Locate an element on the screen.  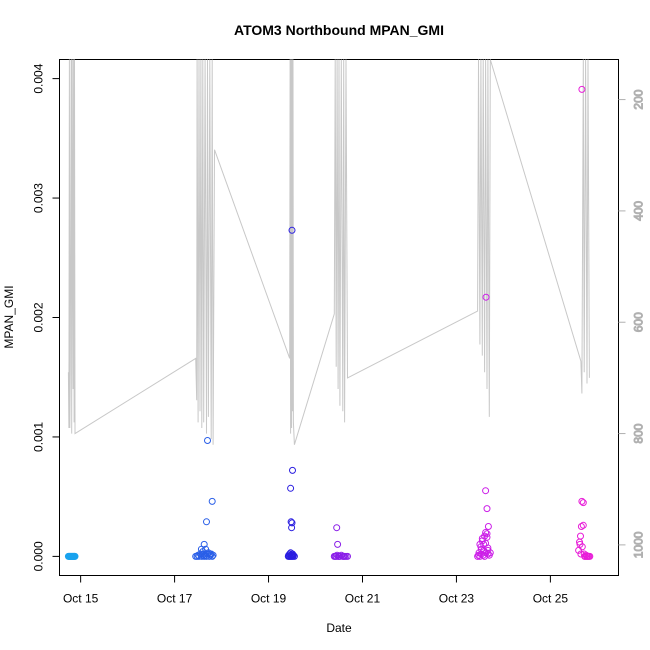
y2-axis: 200 400 600 800 1000 is located at coordinates (632, 324).